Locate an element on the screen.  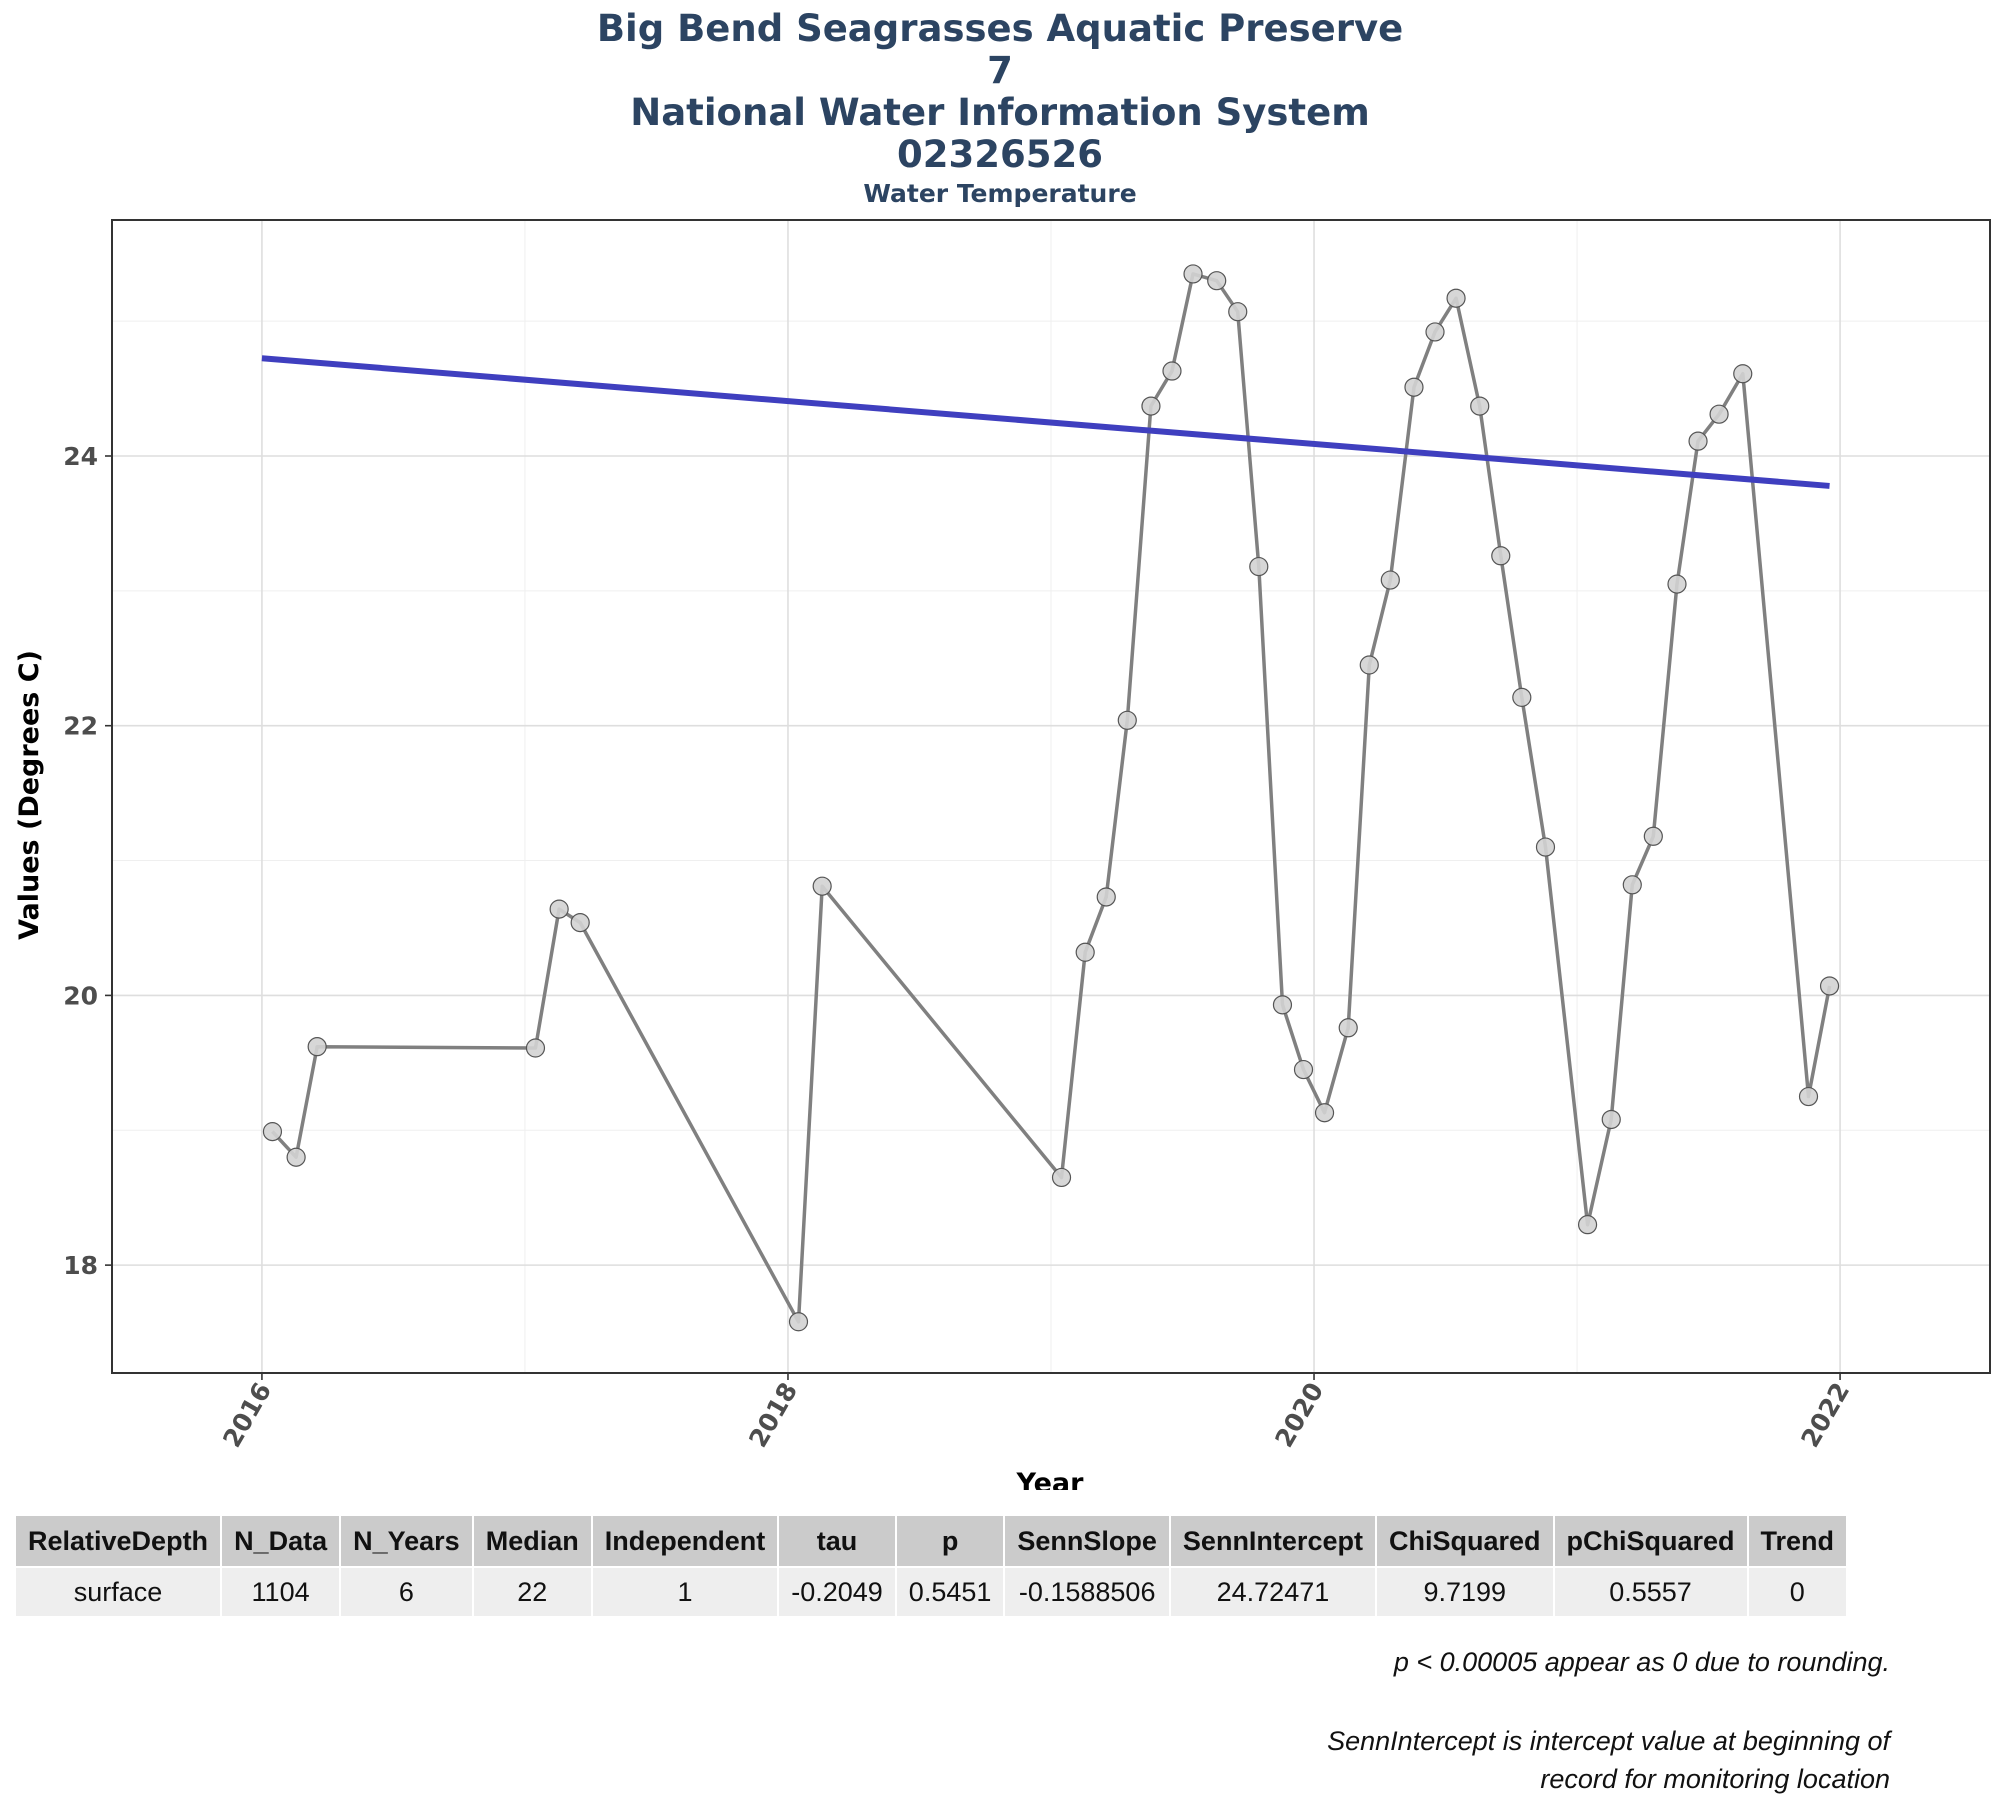
trend-line is located at coordinates (1045, 422).